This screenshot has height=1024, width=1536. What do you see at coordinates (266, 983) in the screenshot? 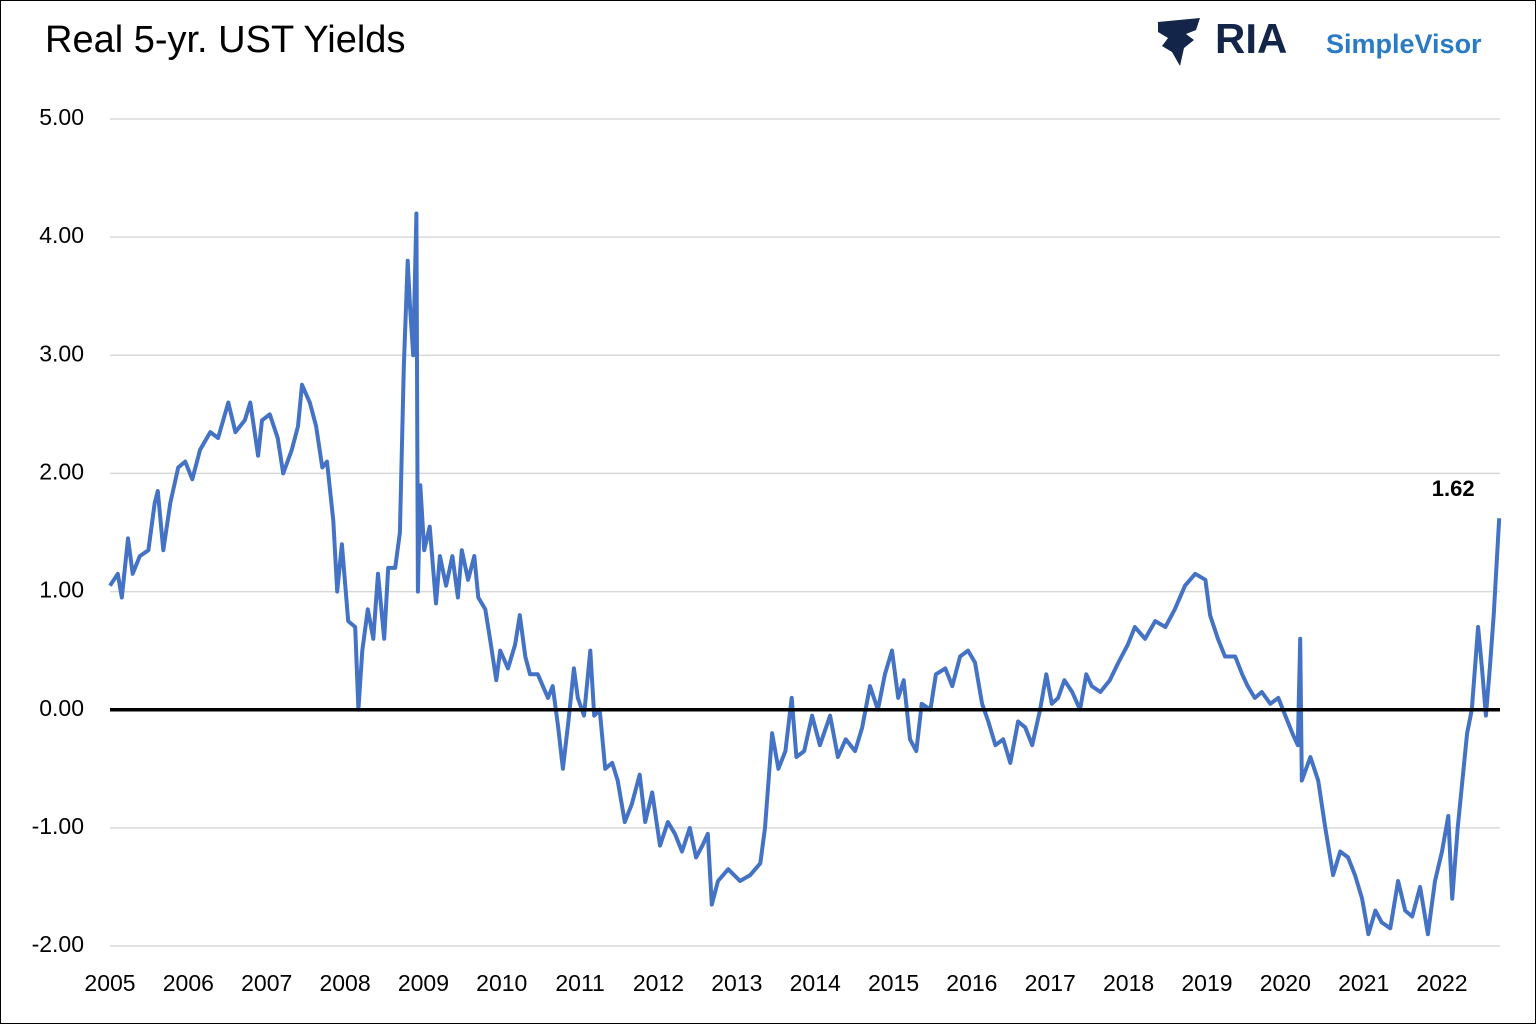
I see `x-tick-label: 2007` at bounding box center [266, 983].